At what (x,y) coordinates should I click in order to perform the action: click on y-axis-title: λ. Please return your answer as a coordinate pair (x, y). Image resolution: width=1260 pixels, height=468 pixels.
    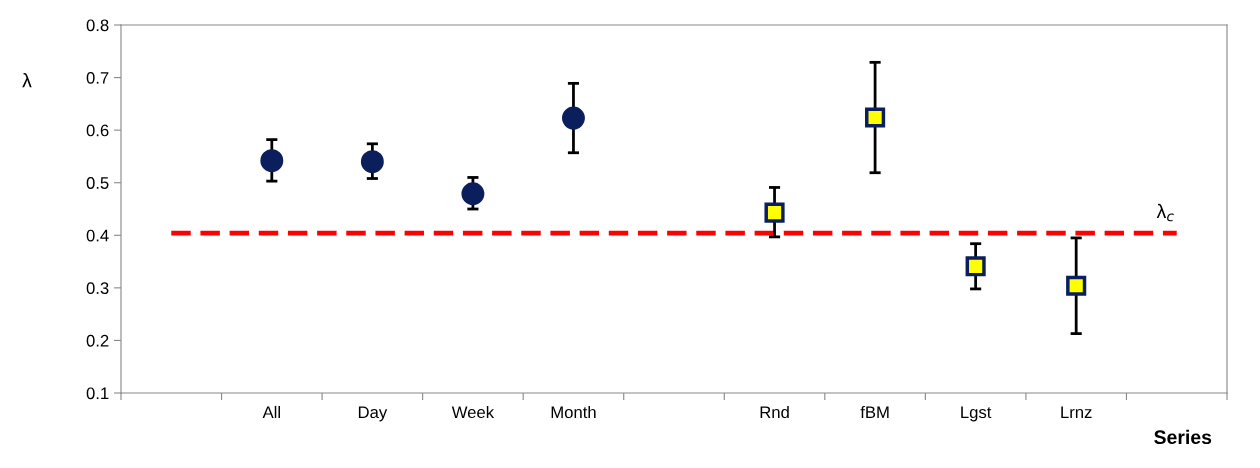
    Looking at the image, I should click on (27, 80).